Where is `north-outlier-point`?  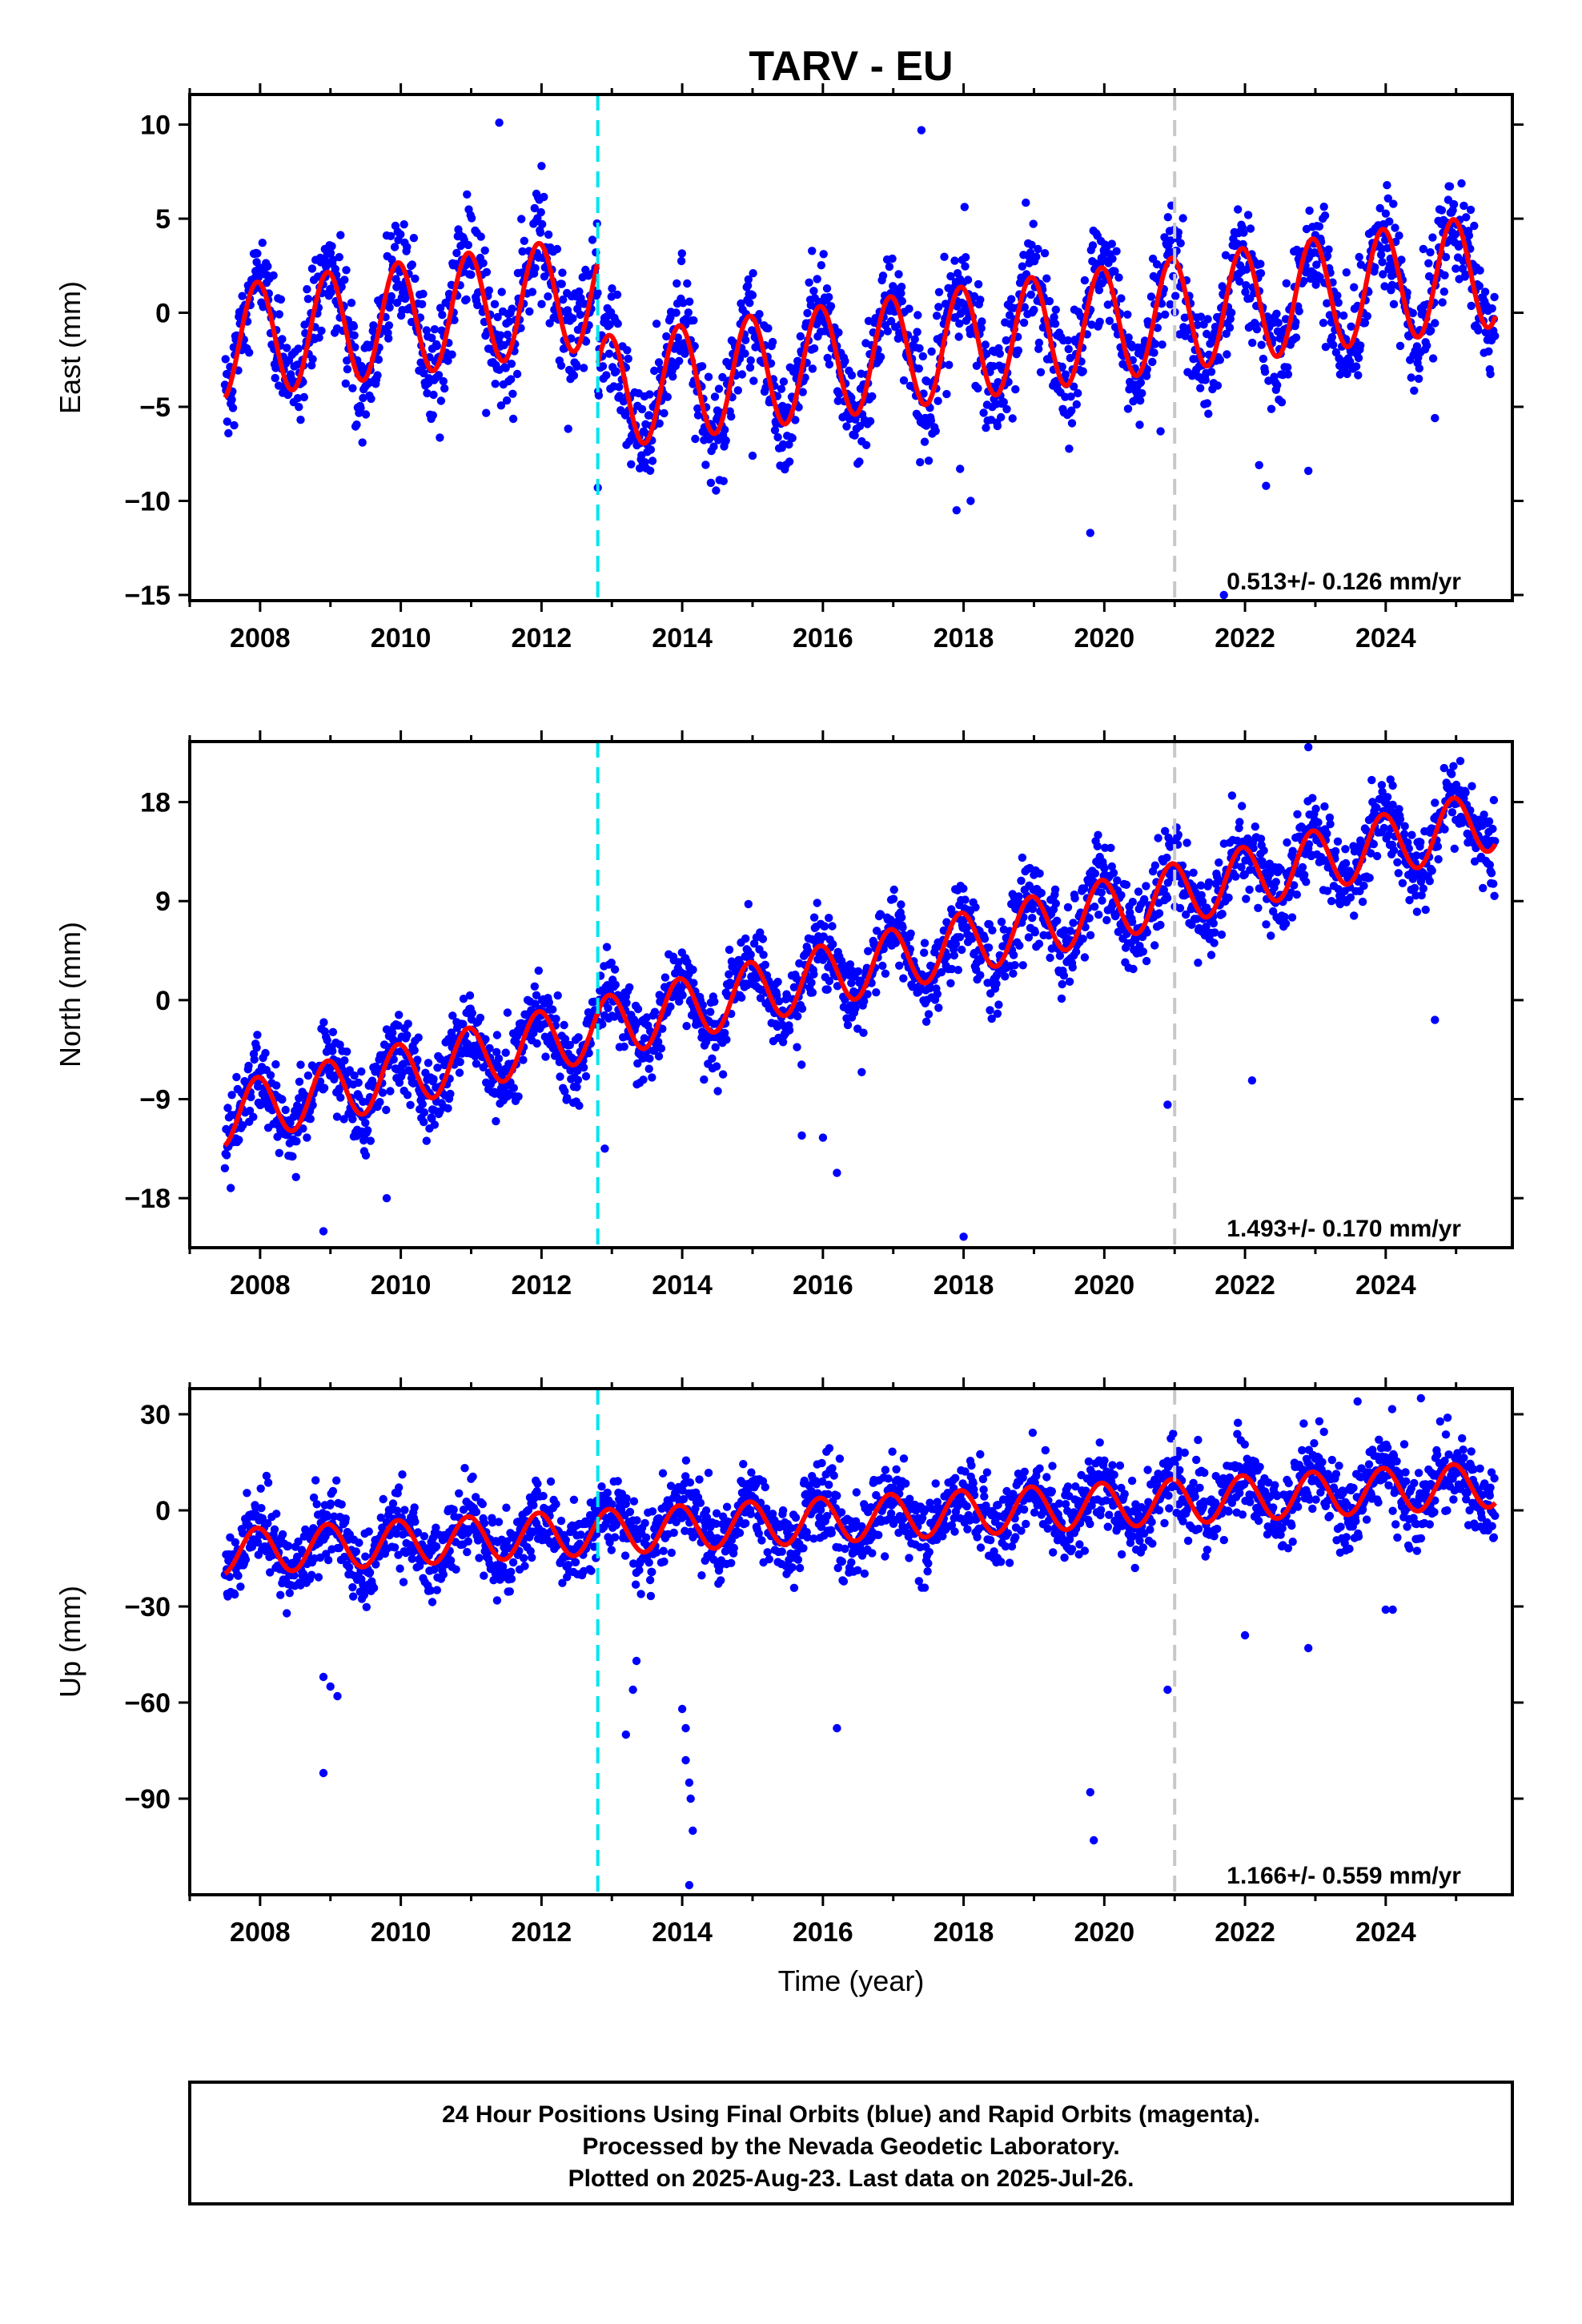
north-outlier-point is located at coordinates (1371, 780).